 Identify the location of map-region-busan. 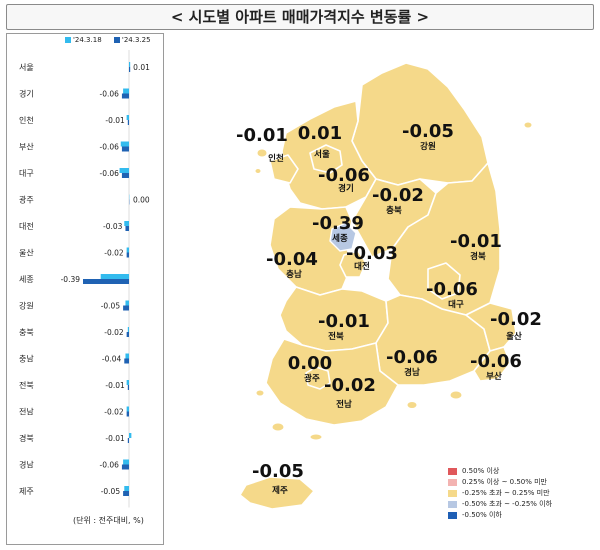
(492, 364).